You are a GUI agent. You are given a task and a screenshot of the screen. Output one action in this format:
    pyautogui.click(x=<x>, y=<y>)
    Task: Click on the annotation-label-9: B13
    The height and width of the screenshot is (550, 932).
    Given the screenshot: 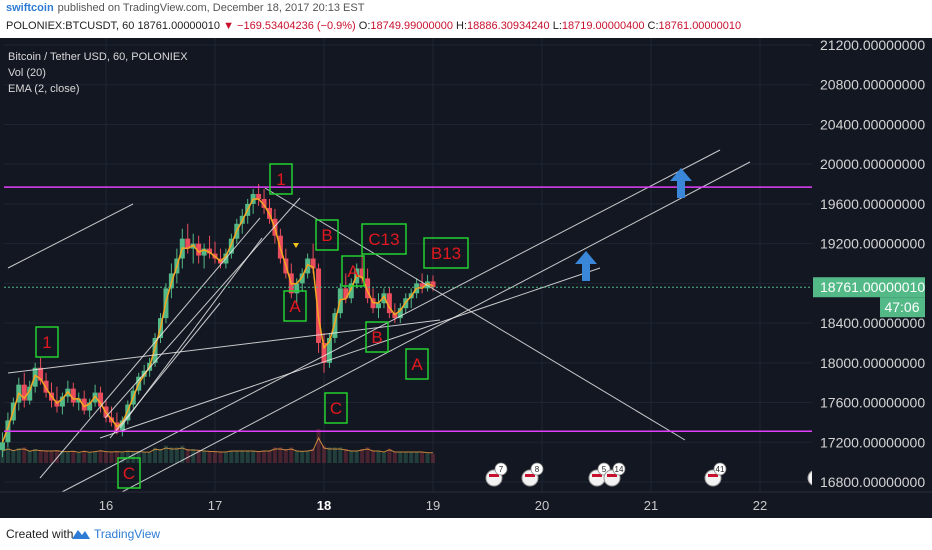 What is the action you would take?
    pyautogui.click(x=446, y=253)
    